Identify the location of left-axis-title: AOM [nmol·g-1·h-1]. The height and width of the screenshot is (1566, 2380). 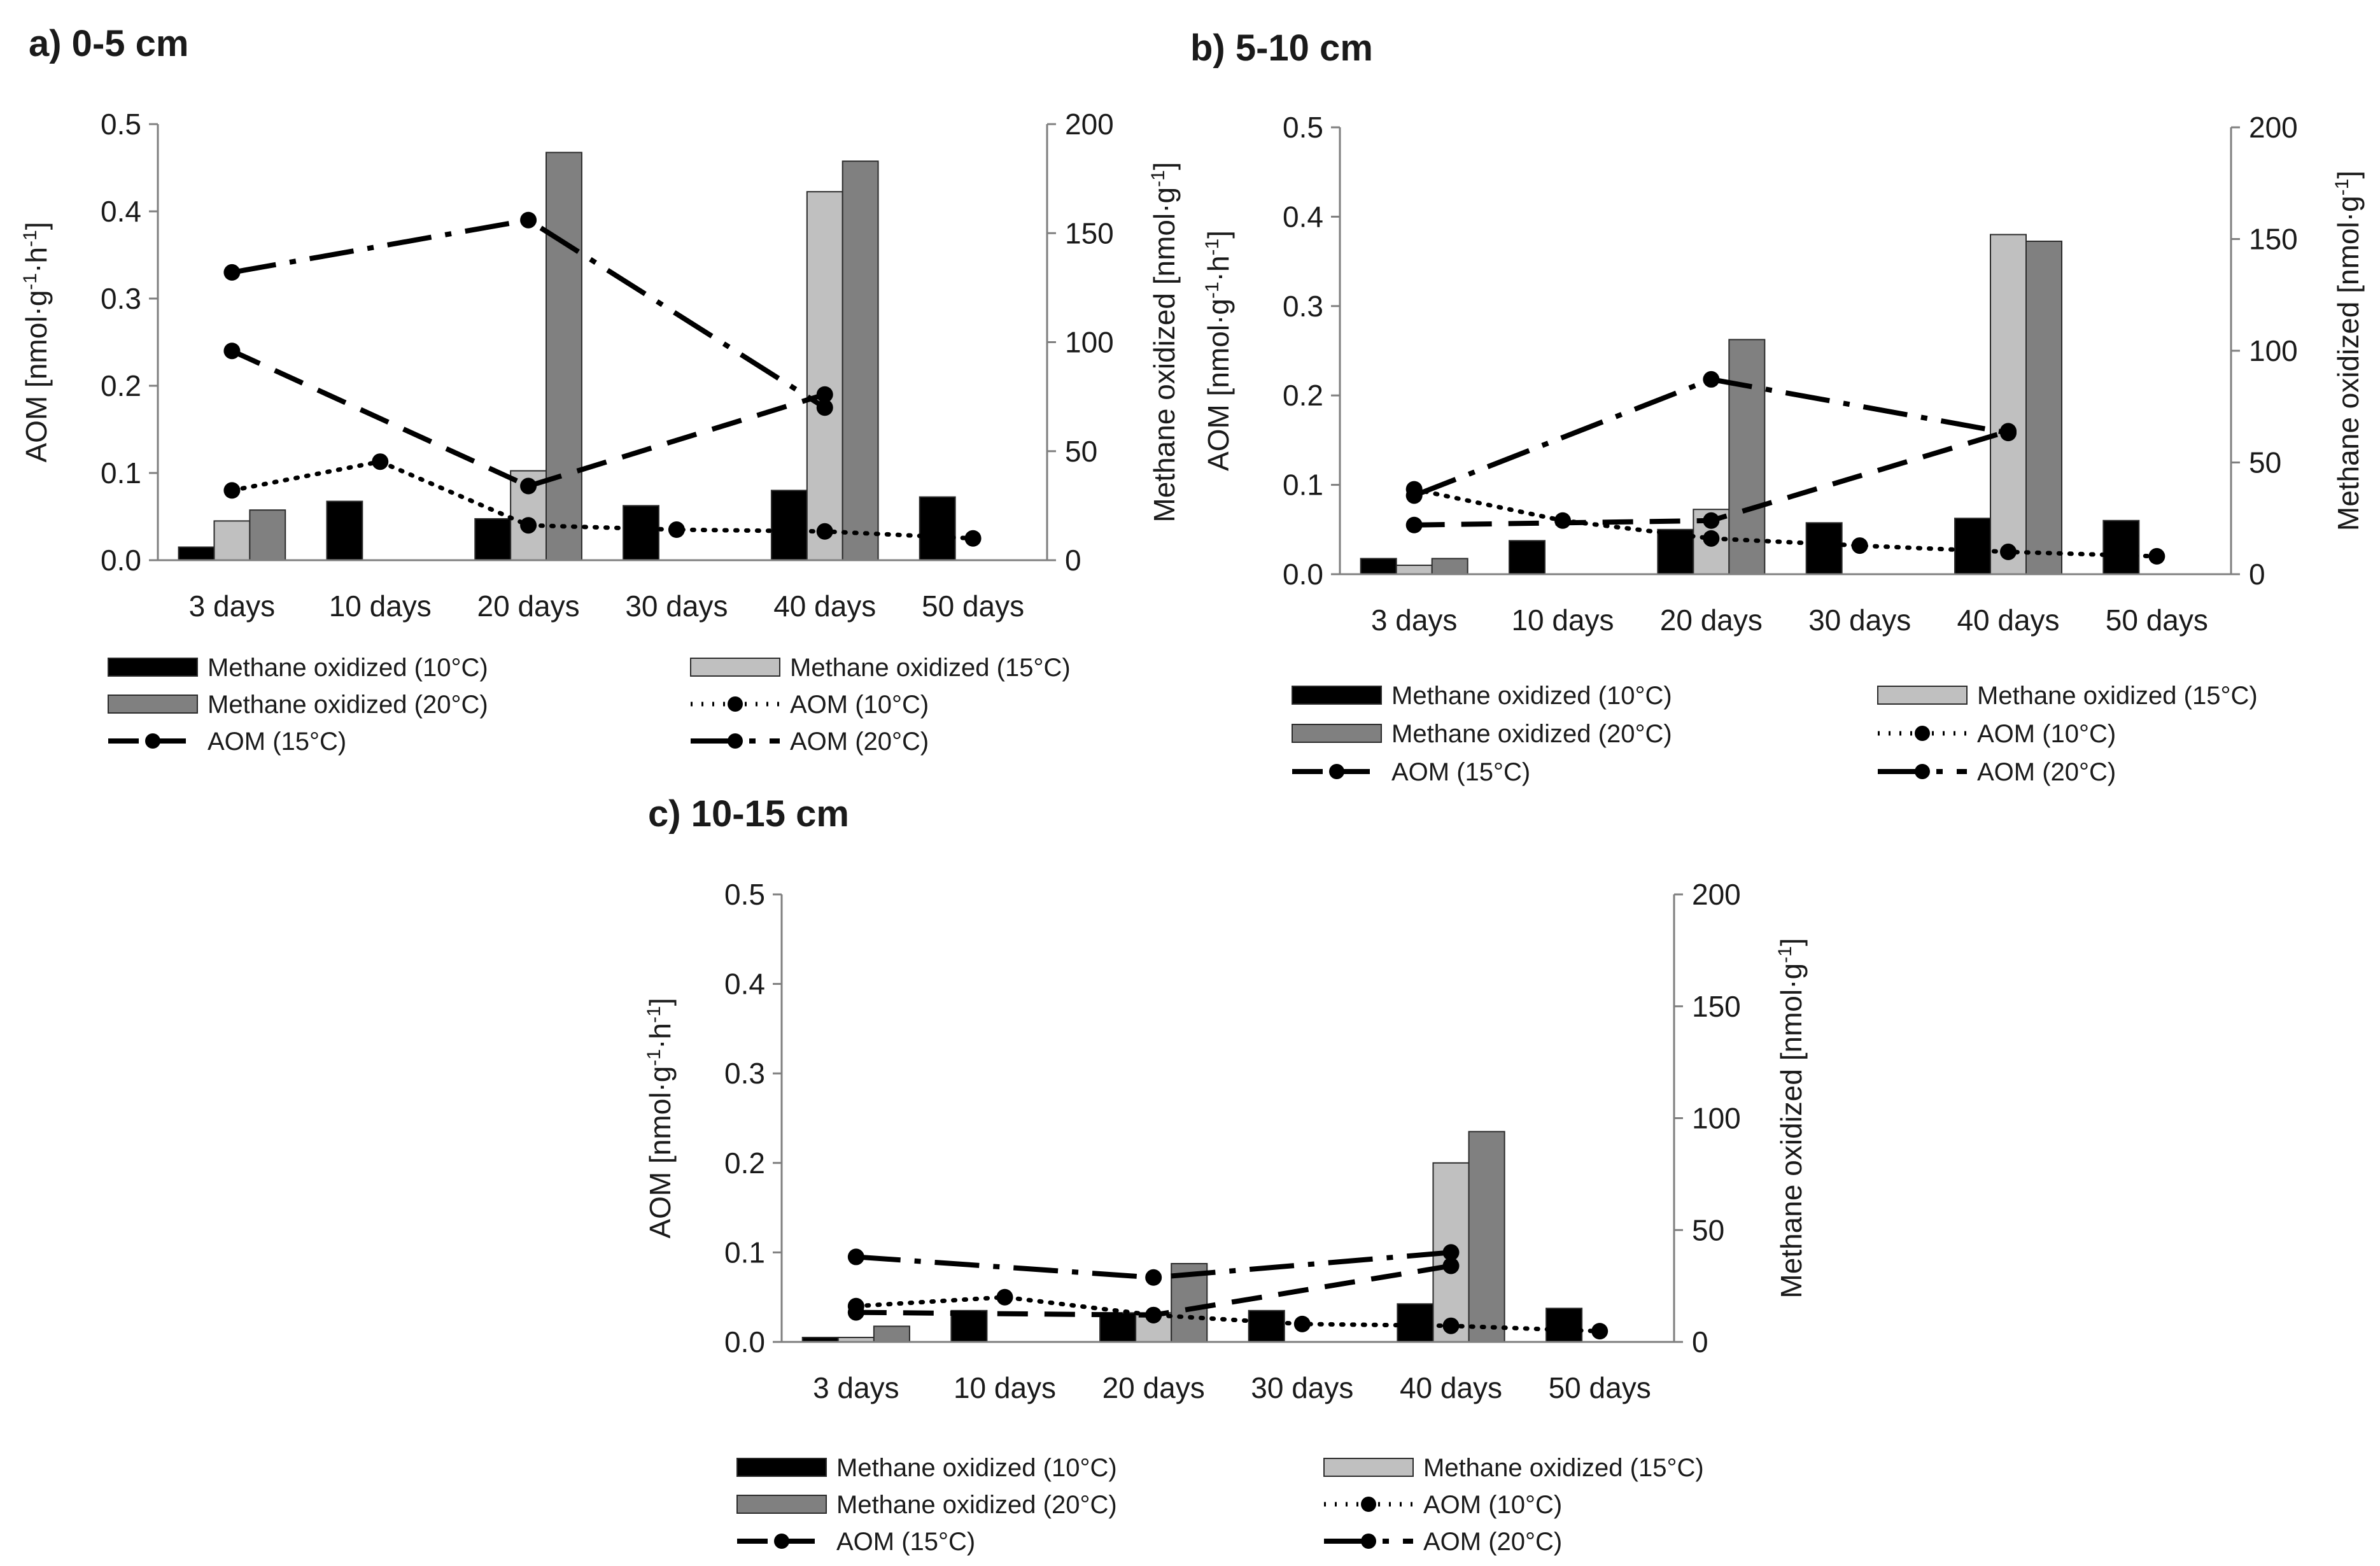
(36, 342).